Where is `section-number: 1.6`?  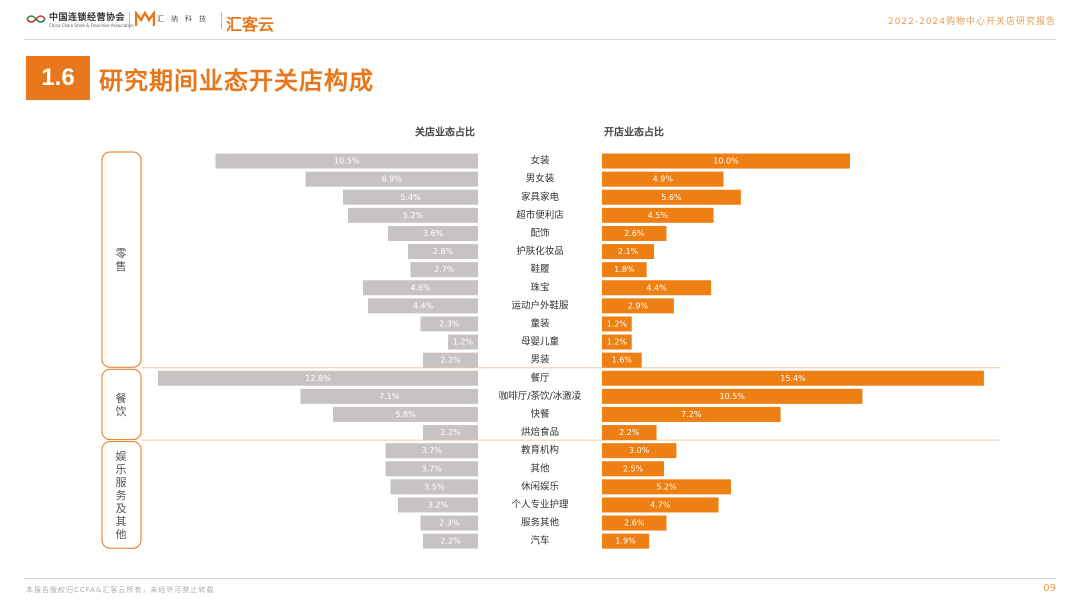 section-number: 1.6 is located at coordinates (58, 78).